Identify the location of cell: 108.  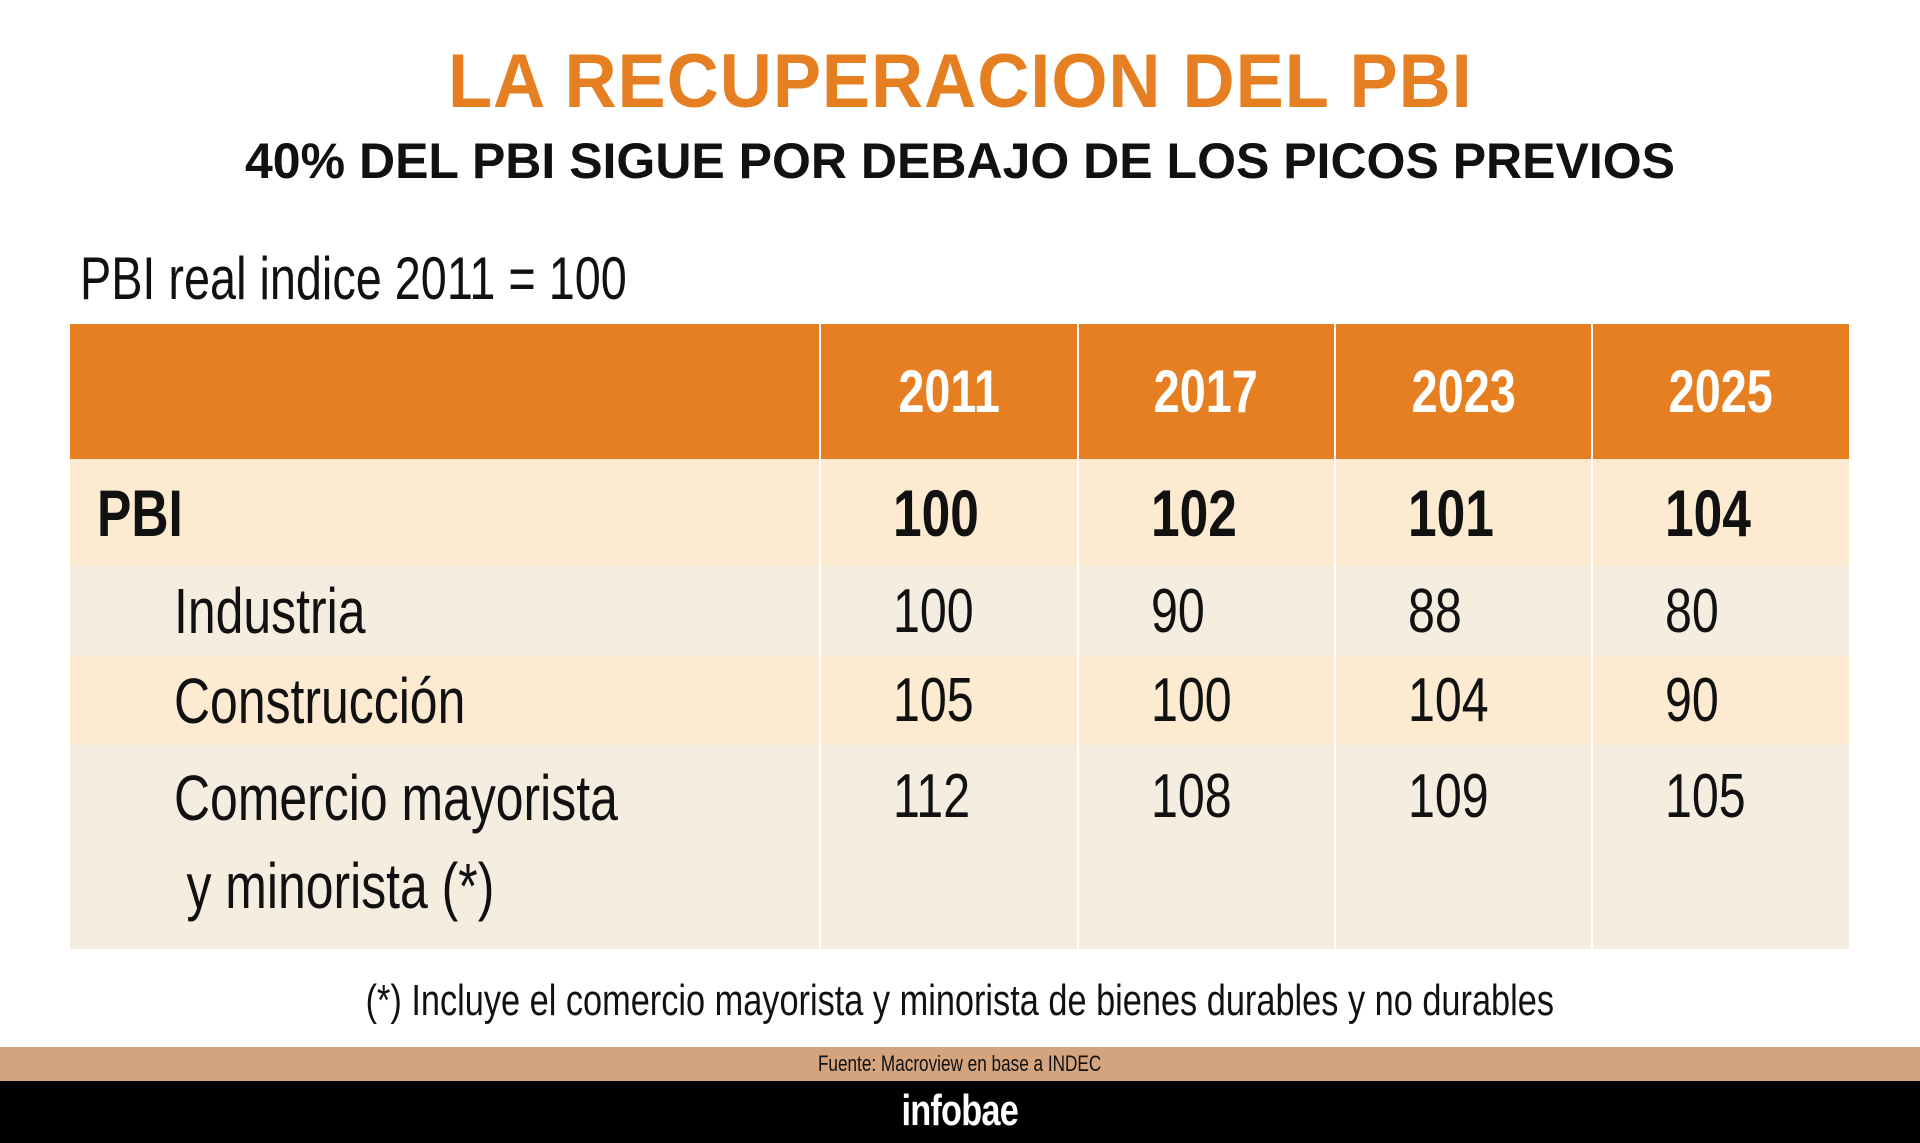
(1205, 847).